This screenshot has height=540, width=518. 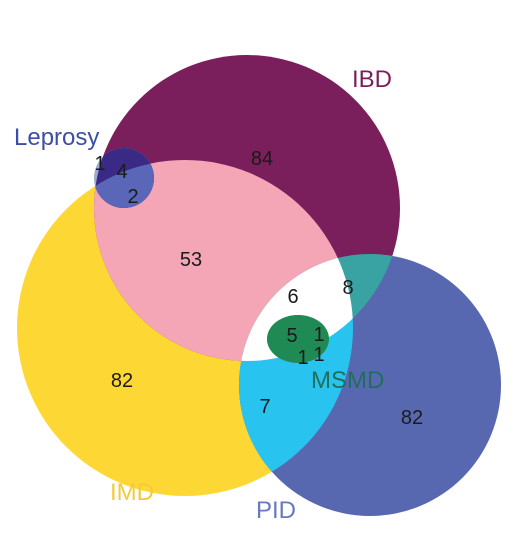 I want to click on count-msmd-pid-lower: 1, so click(x=302, y=358).